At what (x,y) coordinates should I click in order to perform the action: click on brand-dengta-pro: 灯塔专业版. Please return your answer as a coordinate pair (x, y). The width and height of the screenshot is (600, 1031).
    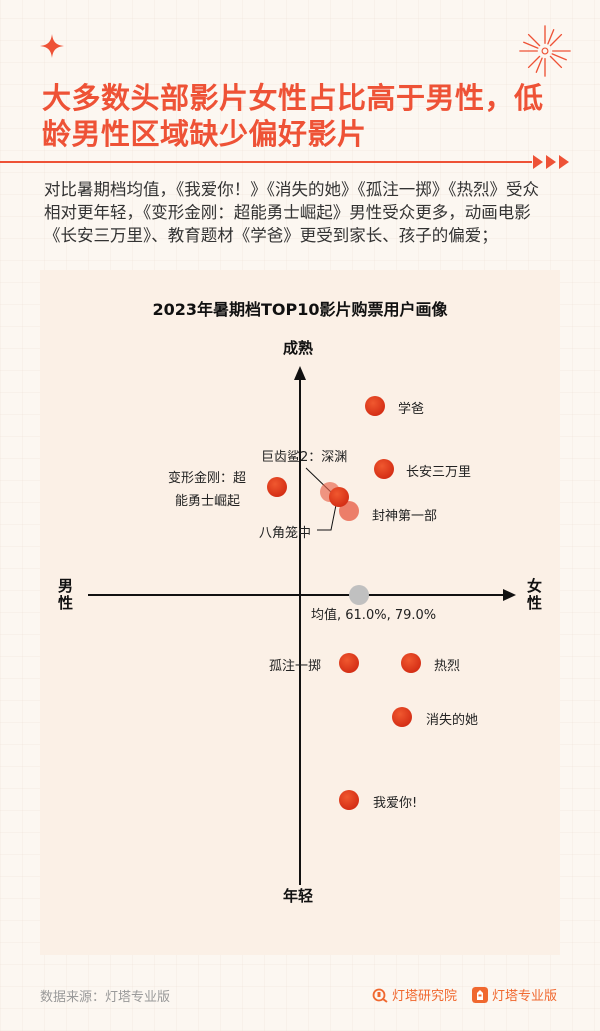
    Looking at the image, I should click on (514, 994).